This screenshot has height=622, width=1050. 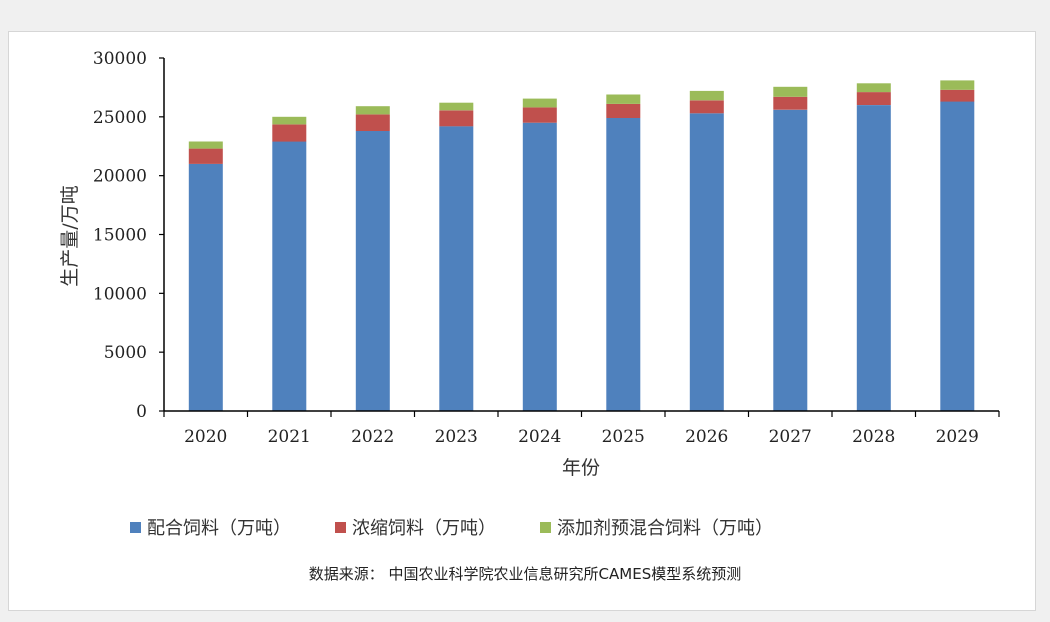 What do you see at coordinates (120, 294) in the screenshot?
I see `y-tick-label-10000: 10000` at bounding box center [120, 294].